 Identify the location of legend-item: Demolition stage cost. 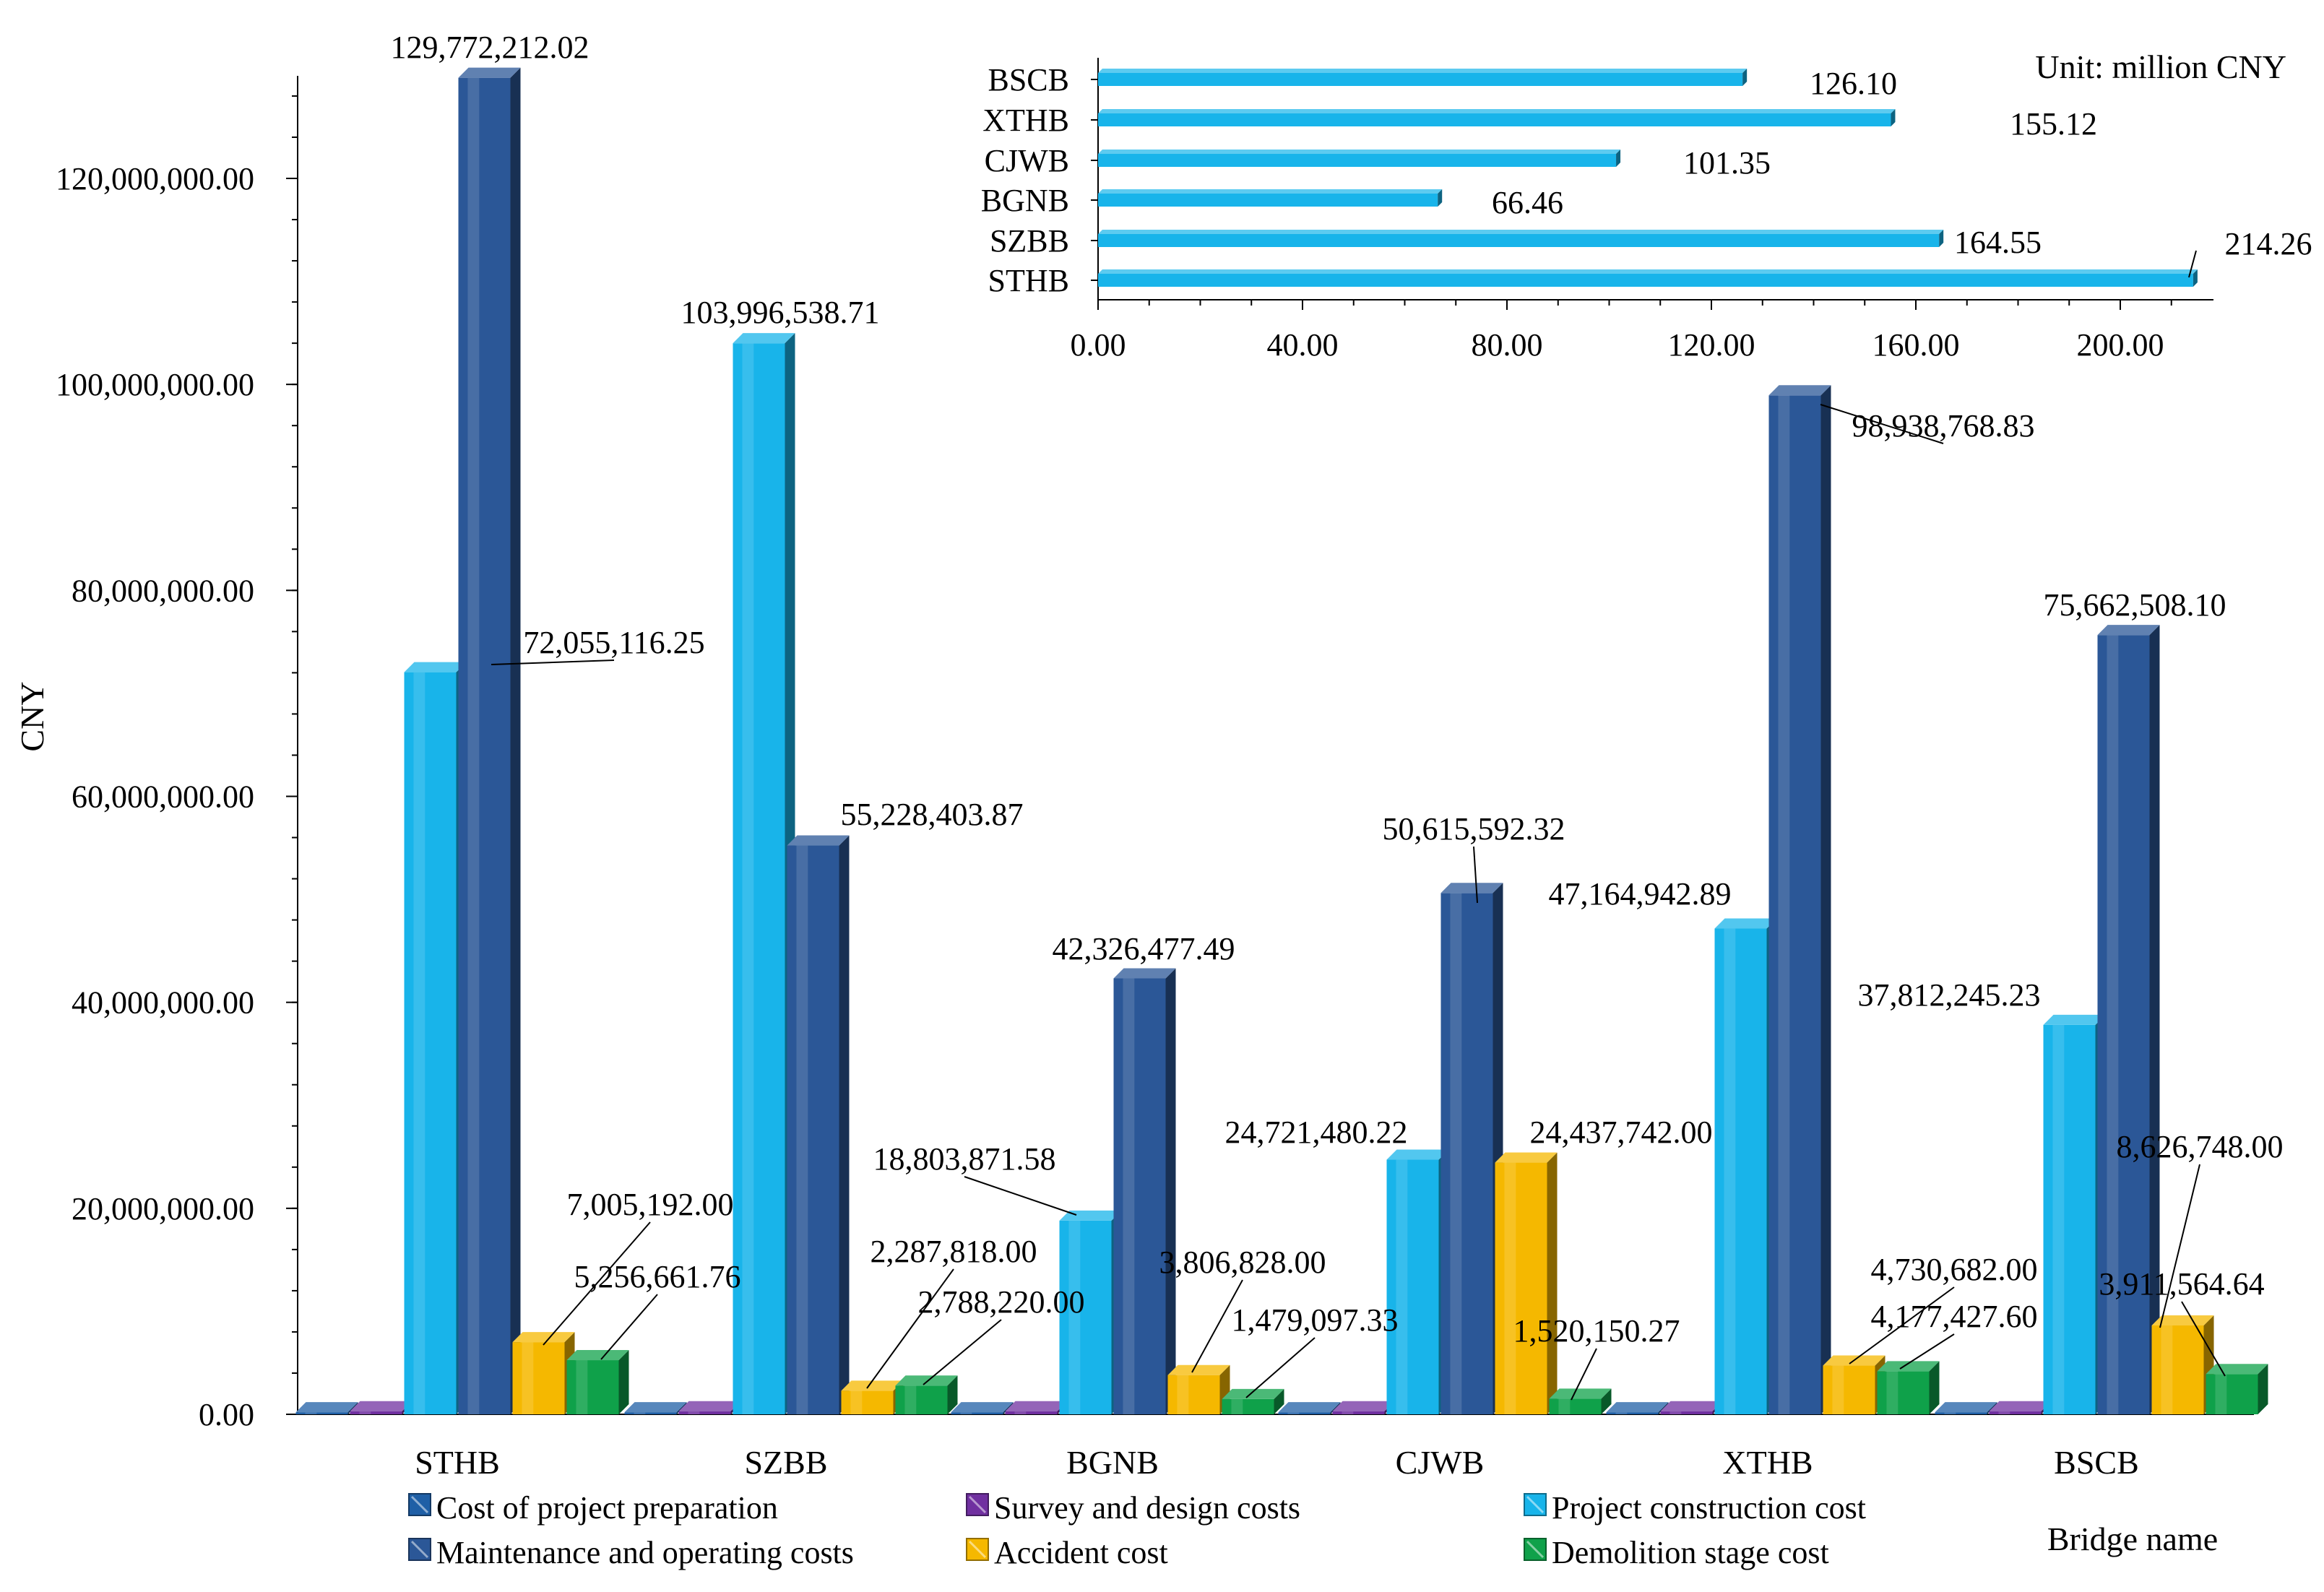
(1676, 1553).